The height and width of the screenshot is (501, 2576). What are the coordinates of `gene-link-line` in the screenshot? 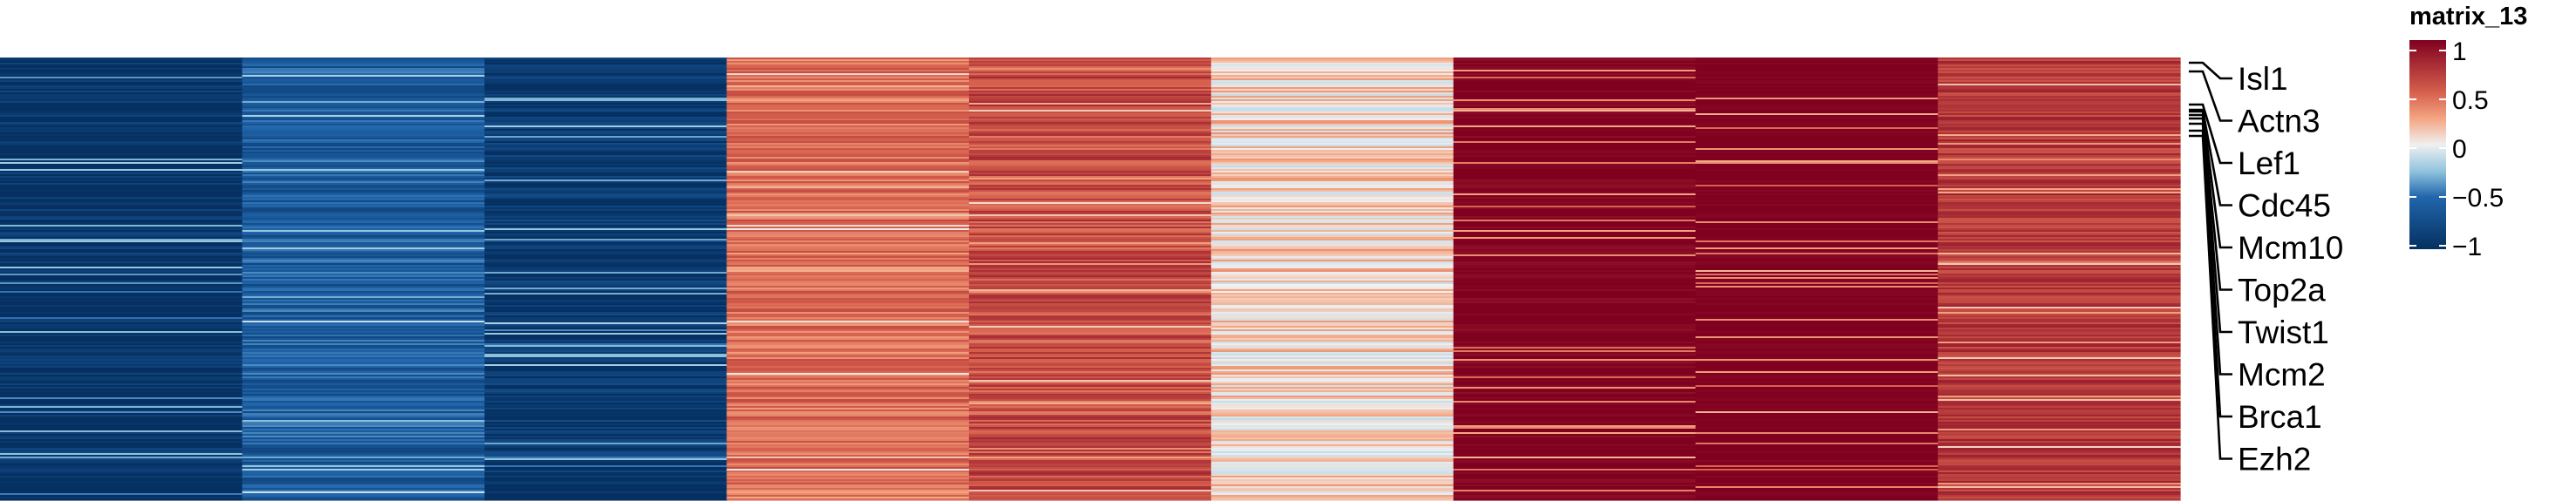 It's located at (2210, 225).